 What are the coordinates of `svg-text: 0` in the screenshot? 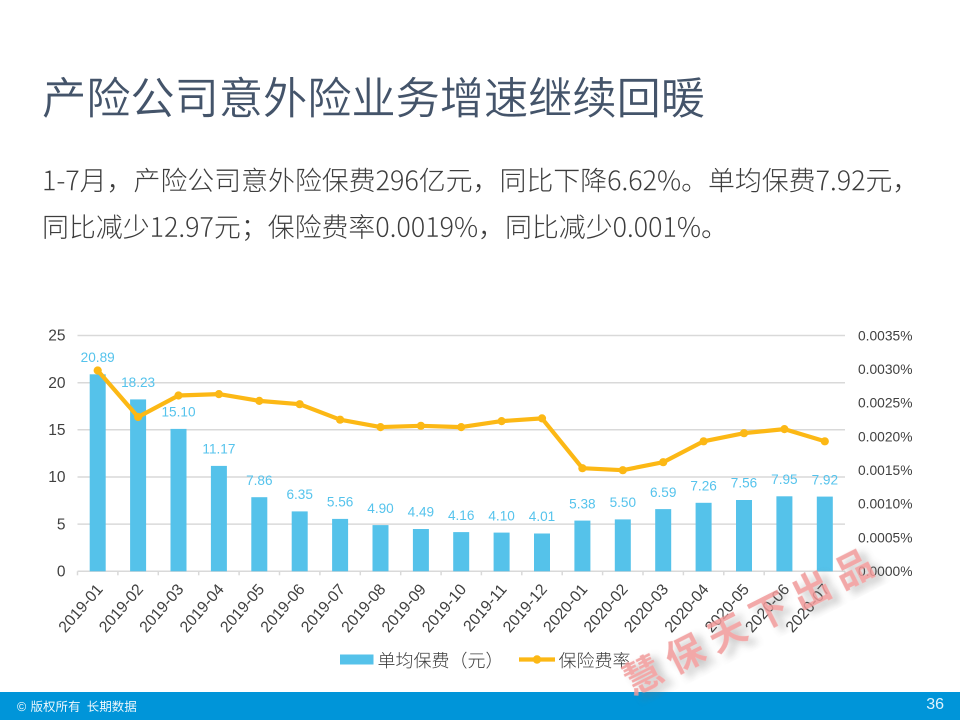 It's located at (61, 572).